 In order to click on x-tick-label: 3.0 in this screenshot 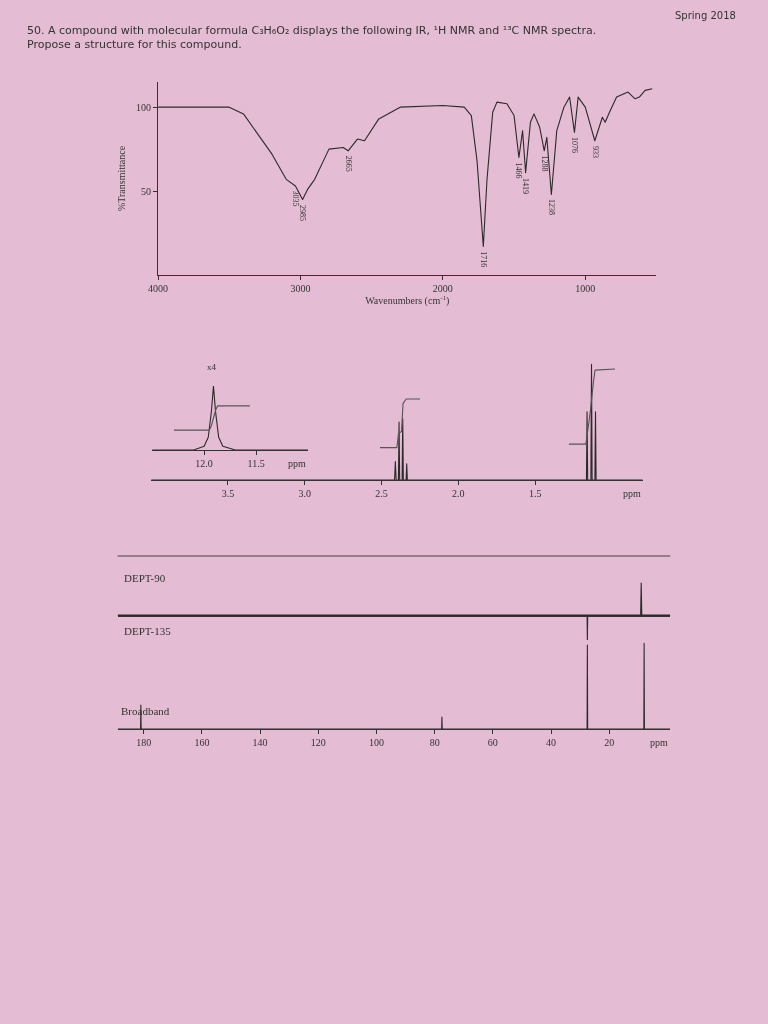, I will do `click(304, 493)`.